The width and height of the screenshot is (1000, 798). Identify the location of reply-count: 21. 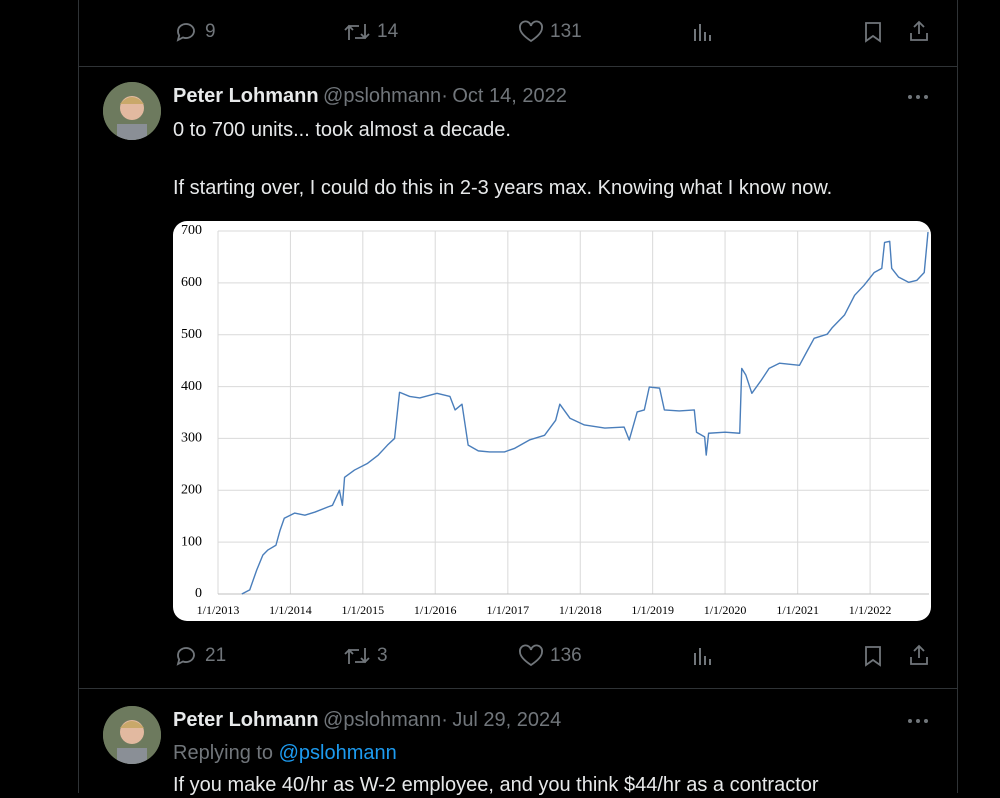
(216, 655).